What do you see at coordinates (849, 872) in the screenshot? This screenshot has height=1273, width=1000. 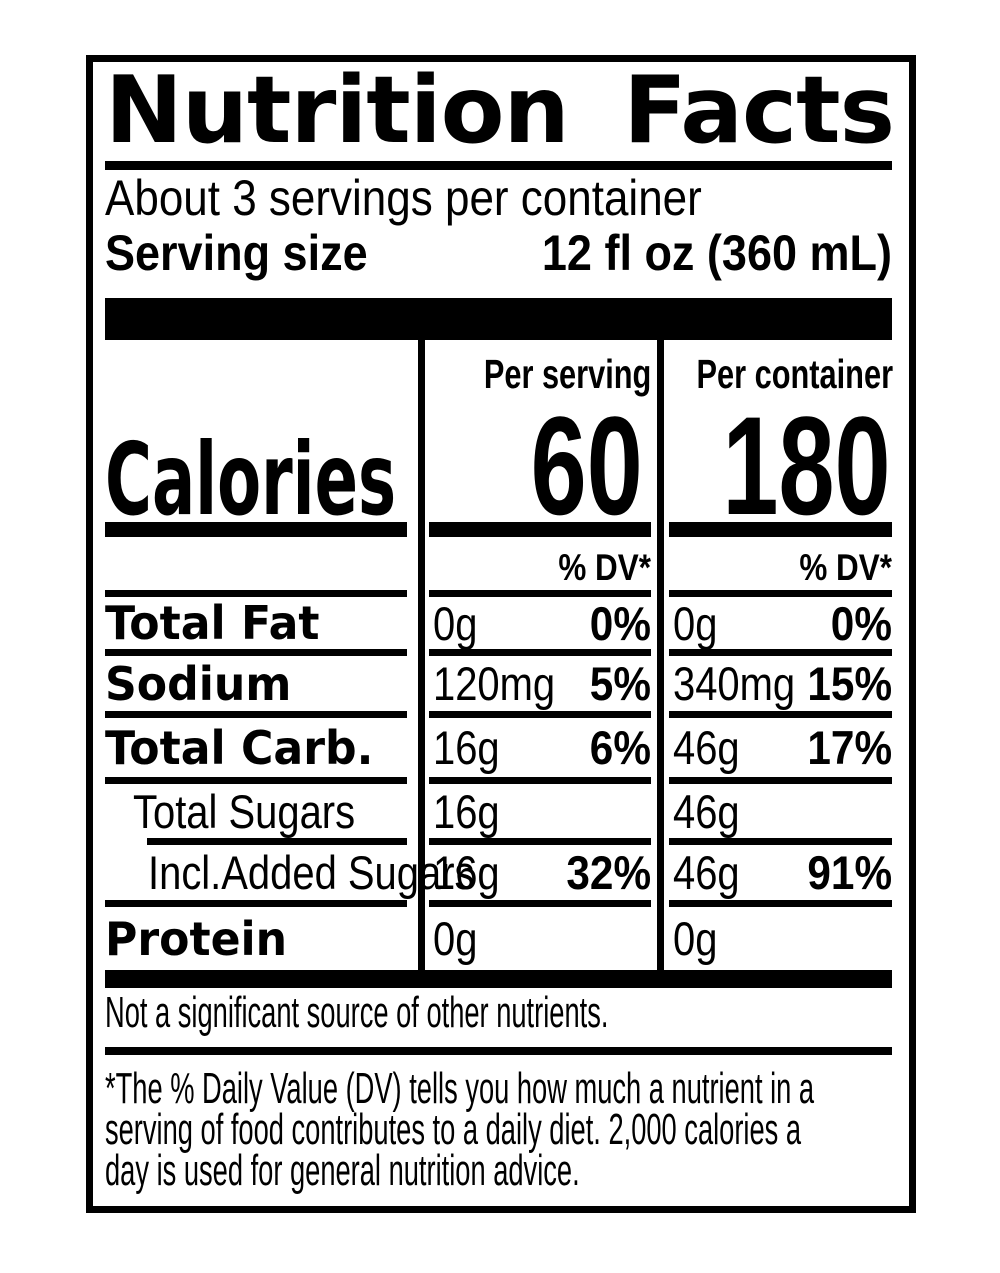 I see `container-dv: 91%` at bounding box center [849, 872].